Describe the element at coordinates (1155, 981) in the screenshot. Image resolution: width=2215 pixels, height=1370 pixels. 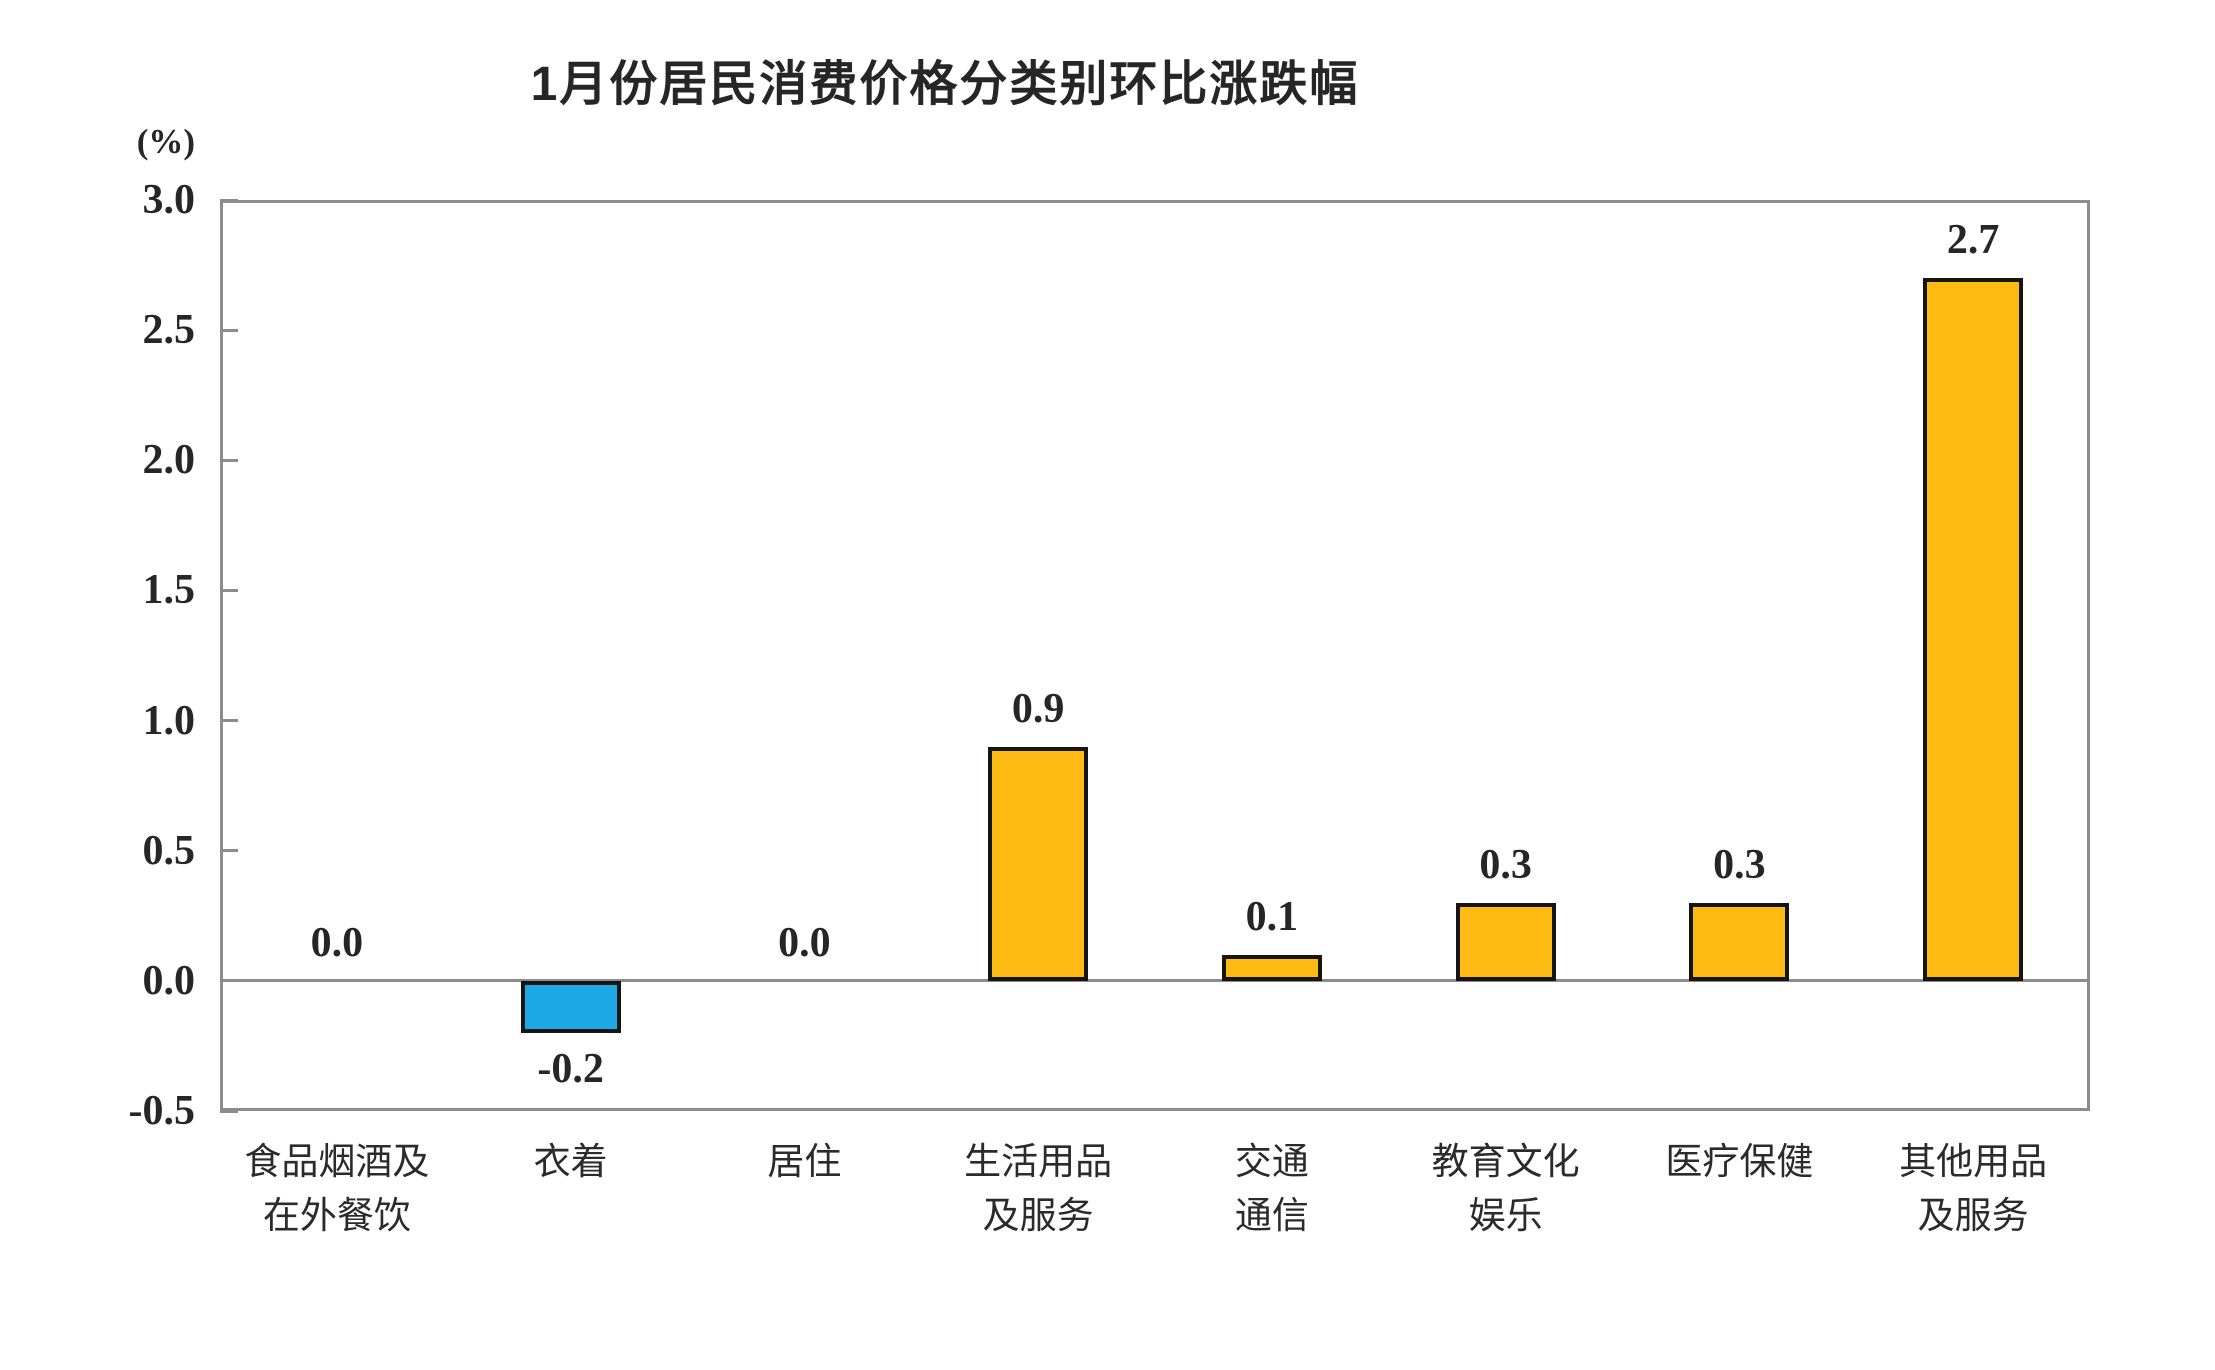
I see `zero-baseline` at that location.